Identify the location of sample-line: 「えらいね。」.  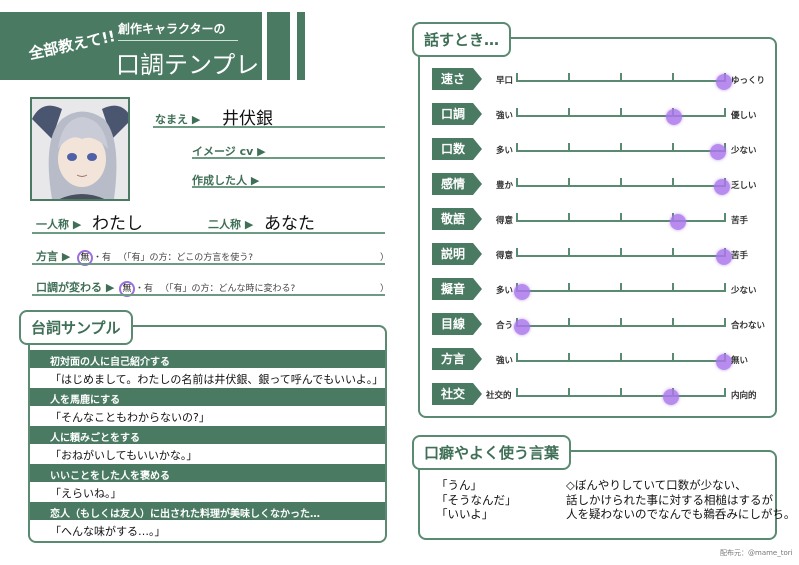
(86, 493).